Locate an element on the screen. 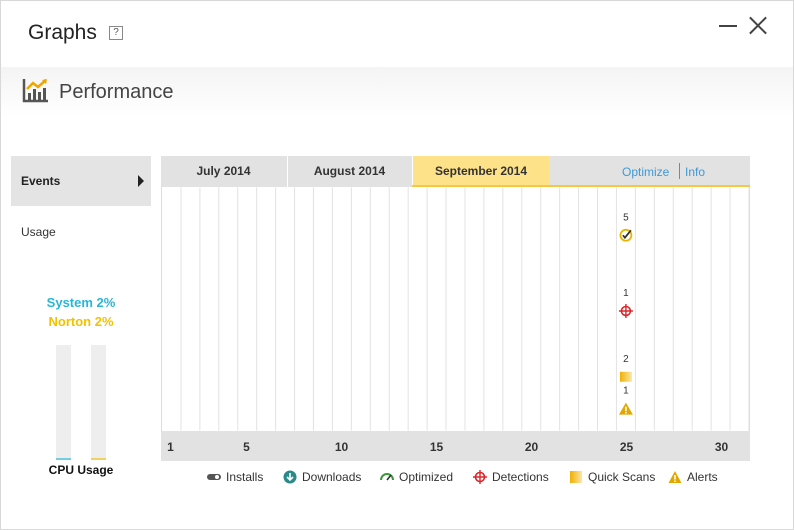 The image size is (794, 530). detections-icon is located at coordinates (480, 477).